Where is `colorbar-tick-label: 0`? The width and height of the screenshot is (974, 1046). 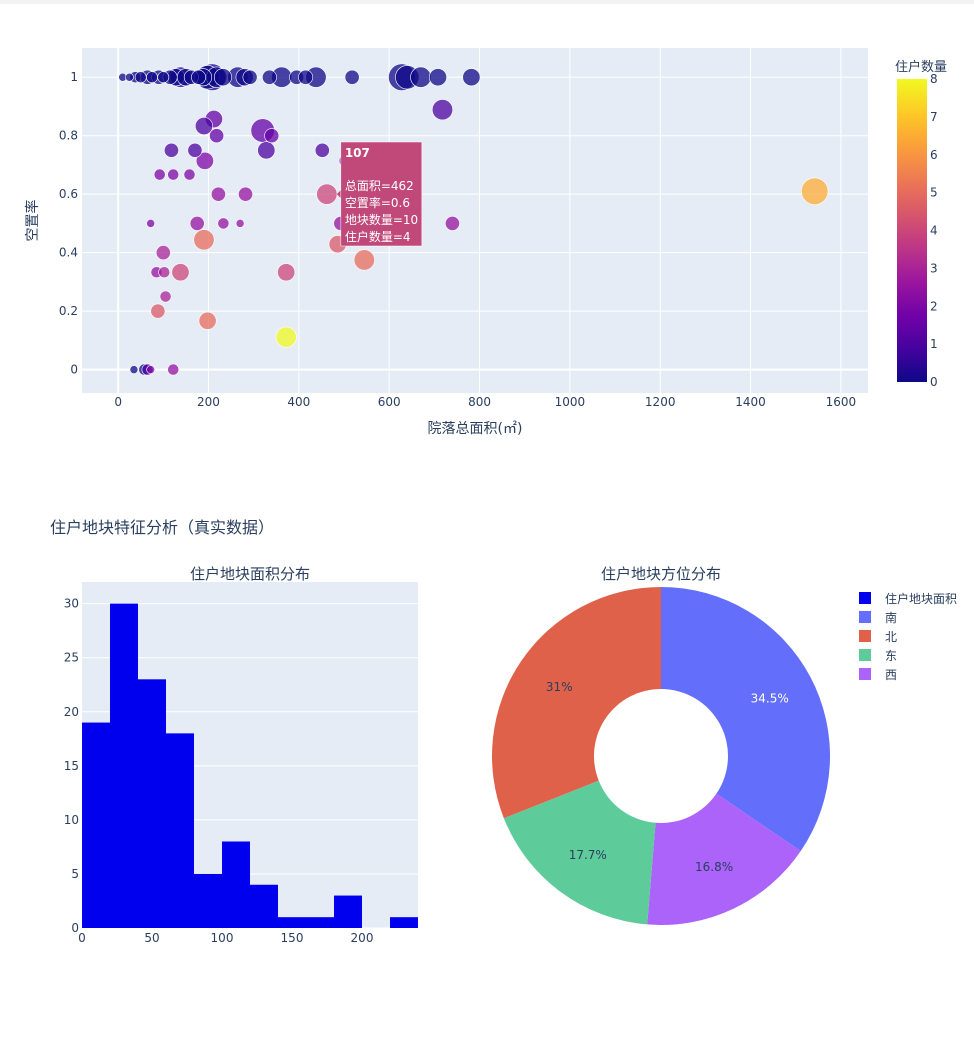 colorbar-tick-label: 0 is located at coordinates (934, 382).